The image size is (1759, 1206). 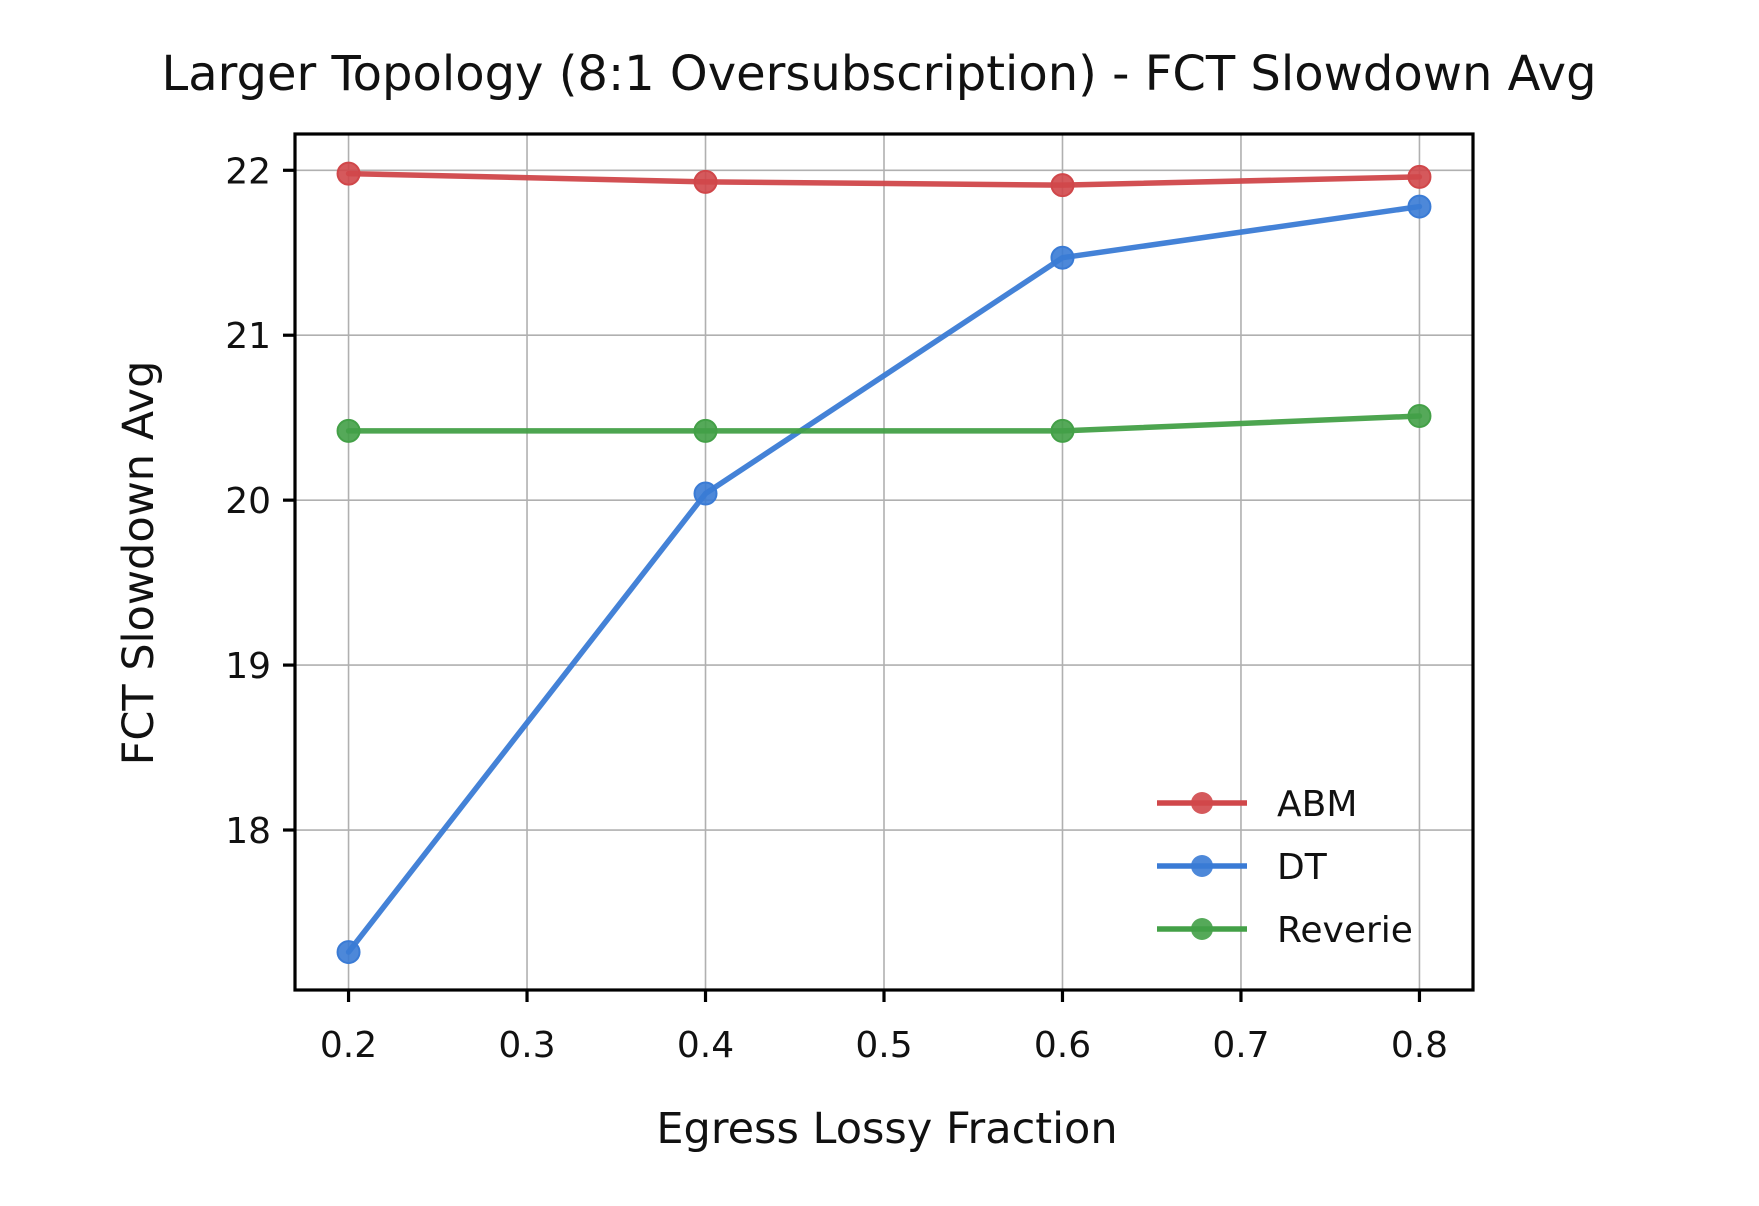 What do you see at coordinates (1242, 867) in the screenshot?
I see `legend-item-dt: DT` at bounding box center [1242, 867].